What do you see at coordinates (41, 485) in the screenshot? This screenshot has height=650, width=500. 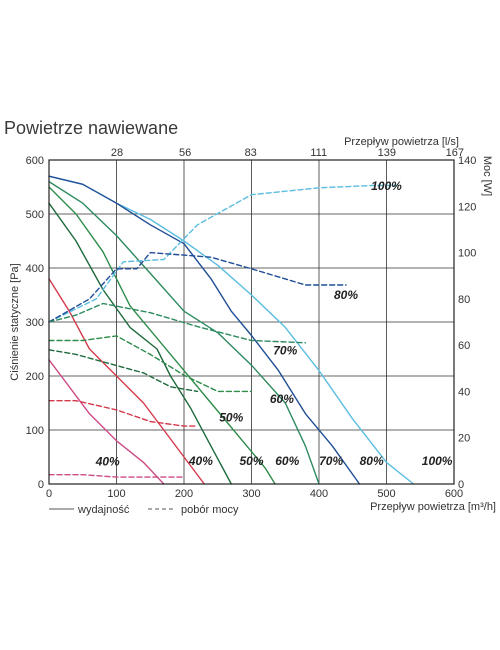 I see `y-tick-label: 0` at bounding box center [41, 485].